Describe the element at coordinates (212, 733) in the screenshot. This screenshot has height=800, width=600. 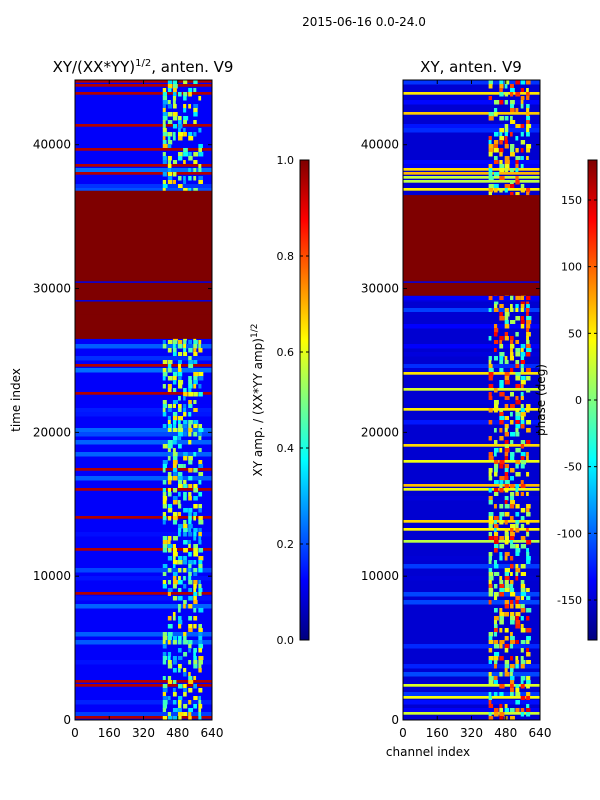
I see `x-tick-label: 640` at that location.